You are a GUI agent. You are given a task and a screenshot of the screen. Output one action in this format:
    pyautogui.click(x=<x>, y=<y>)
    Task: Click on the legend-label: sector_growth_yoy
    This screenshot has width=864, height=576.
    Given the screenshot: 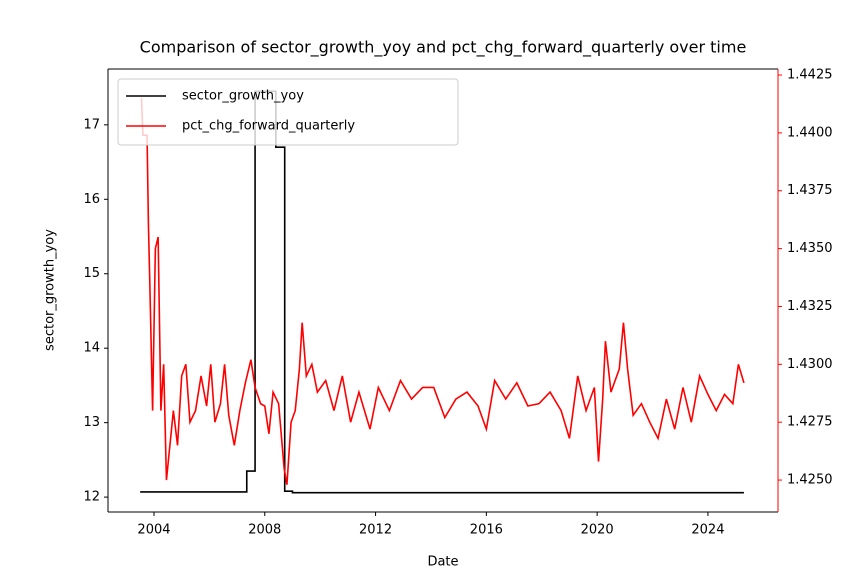 What is the action you would take?
    pyautogui.click(x=243, y=96)
    